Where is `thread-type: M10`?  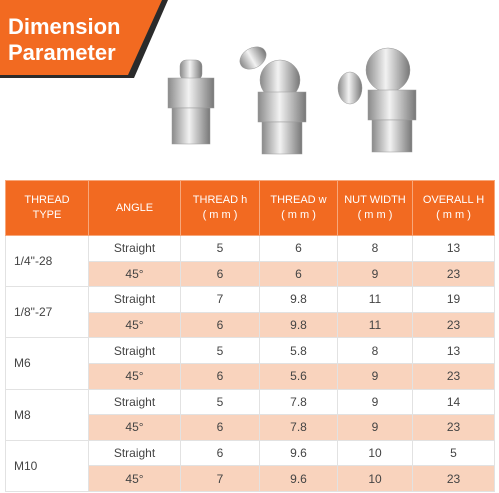 thread-type: M10 is located at coordinates (47, 465).